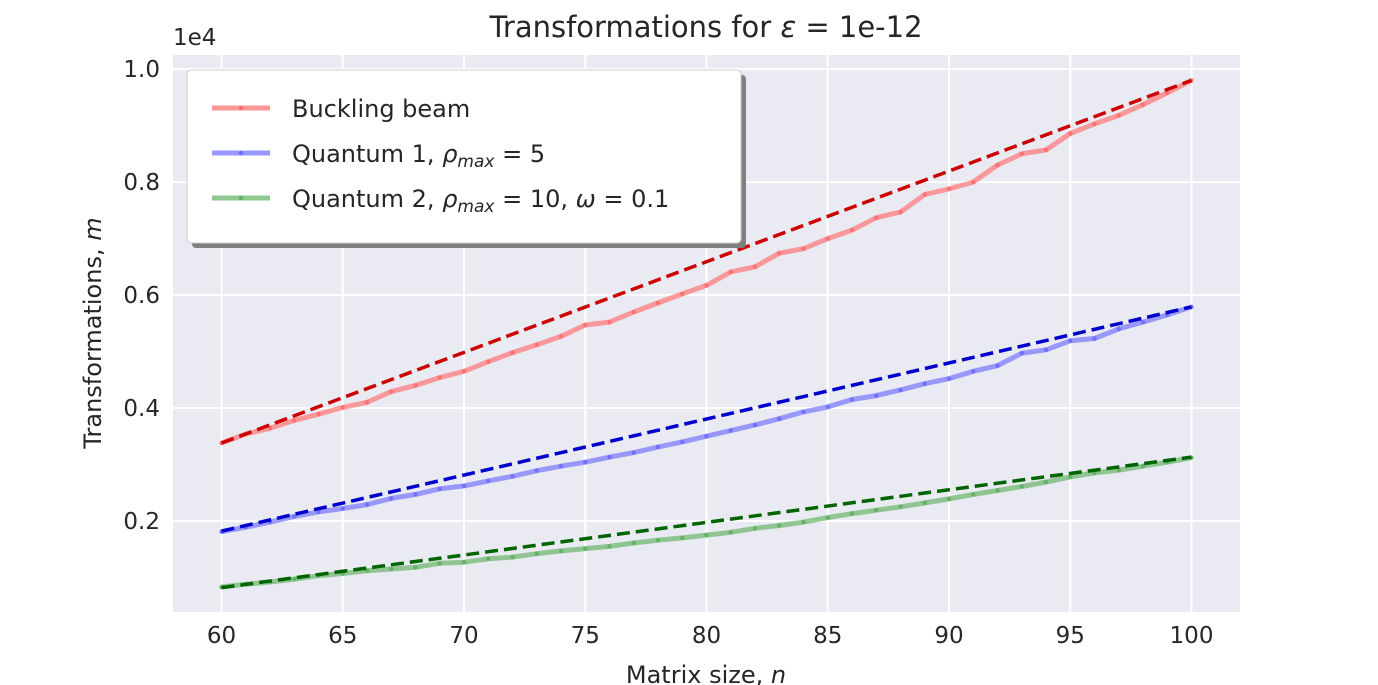  I want to click on x-tick-label: 80, so click(706, 636).